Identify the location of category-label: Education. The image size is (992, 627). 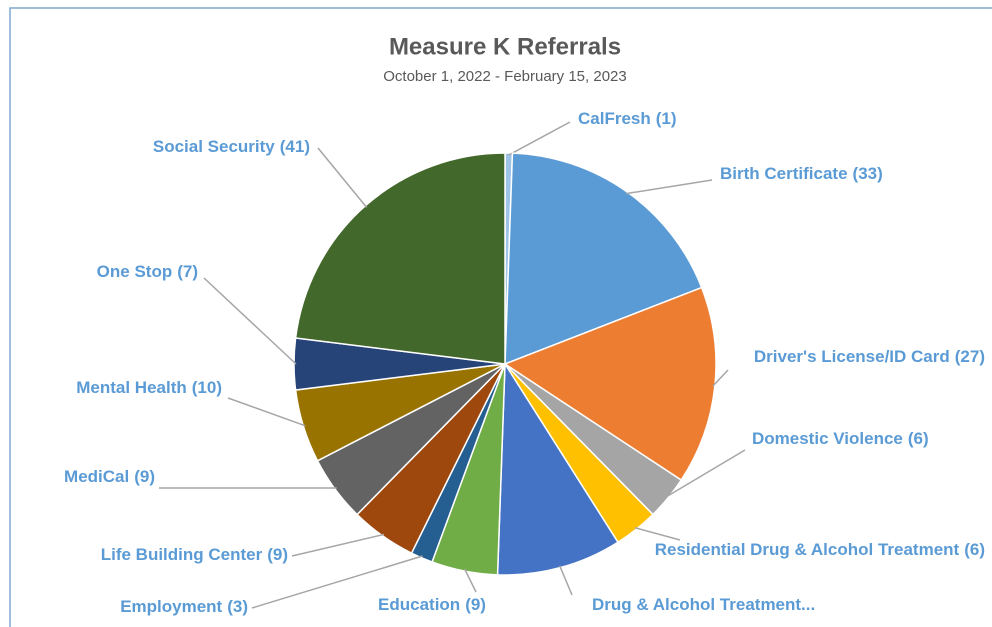
(419, 604).